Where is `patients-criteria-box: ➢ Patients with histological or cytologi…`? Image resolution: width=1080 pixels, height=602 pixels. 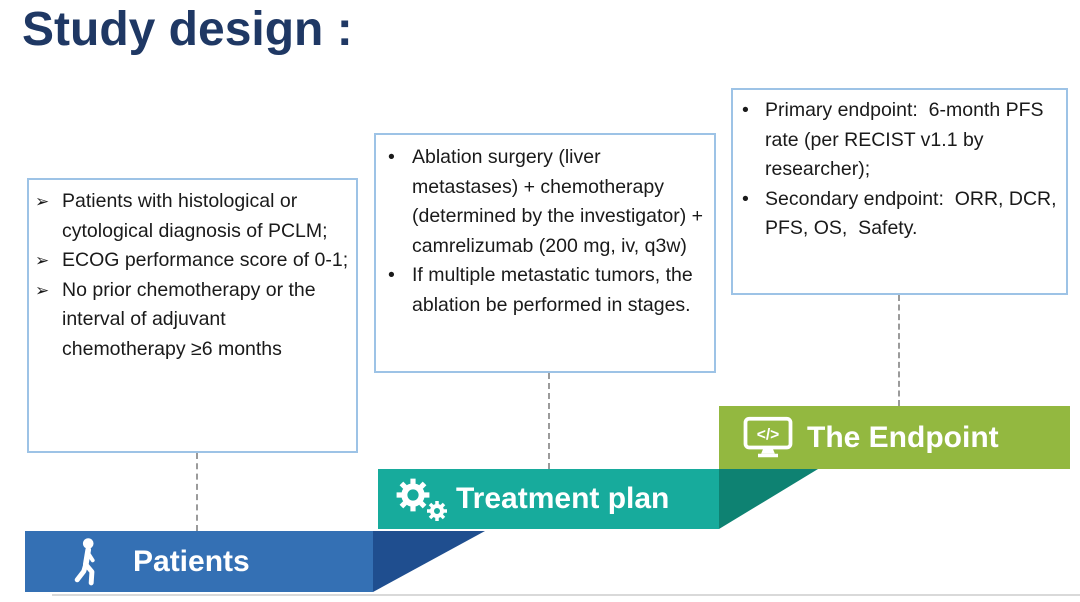
patients-criteria-box: ➢ Patients with histological or cytologi… is located at coordinates (192, 315).